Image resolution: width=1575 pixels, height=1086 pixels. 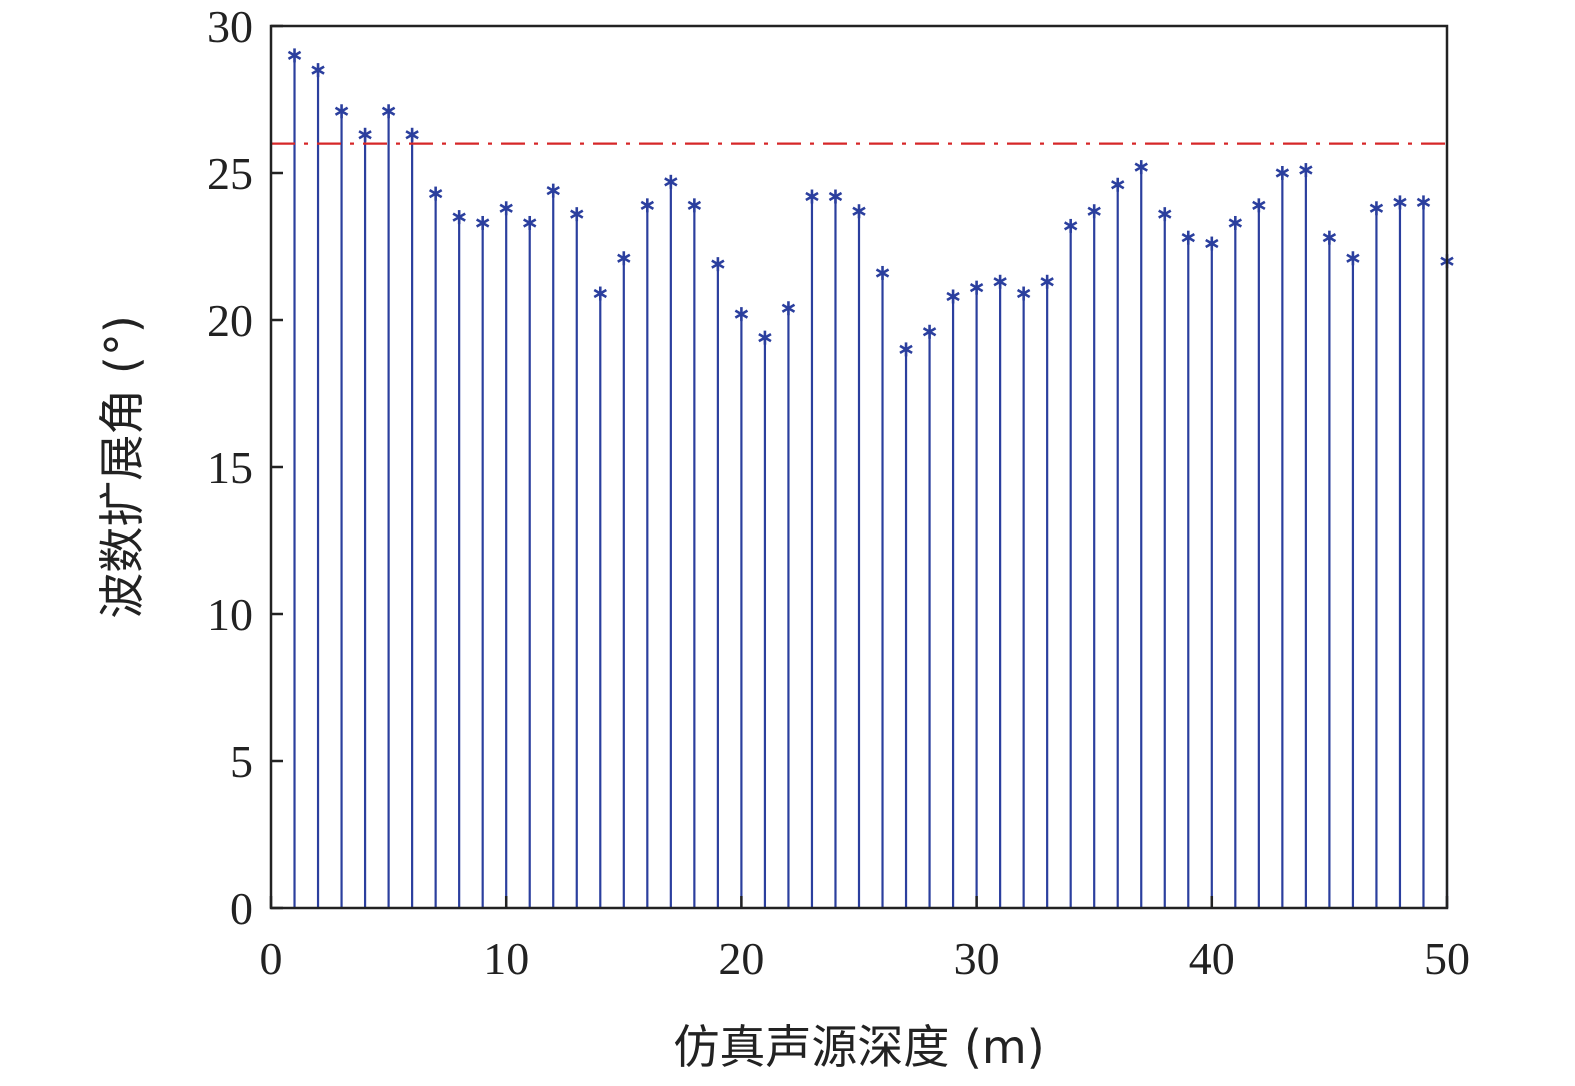 What do you see at coordinates (230, 173) in the screenshot?
I see `y-tick-label: 25` at bounding box center [230, 173].